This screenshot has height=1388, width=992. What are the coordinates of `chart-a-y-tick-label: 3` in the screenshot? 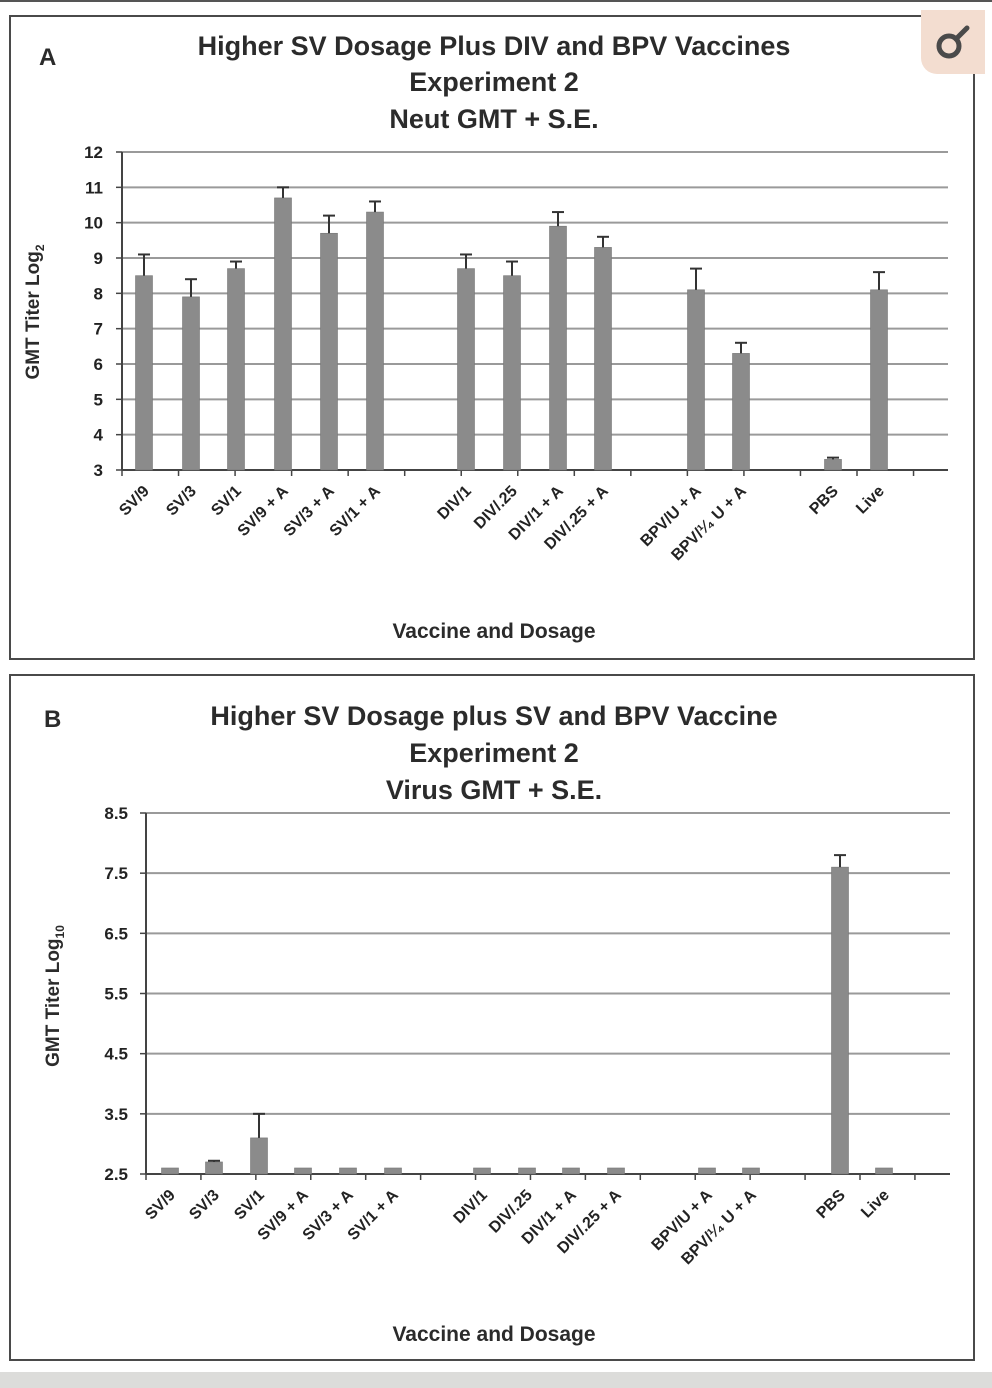 It's located at (98, 470).